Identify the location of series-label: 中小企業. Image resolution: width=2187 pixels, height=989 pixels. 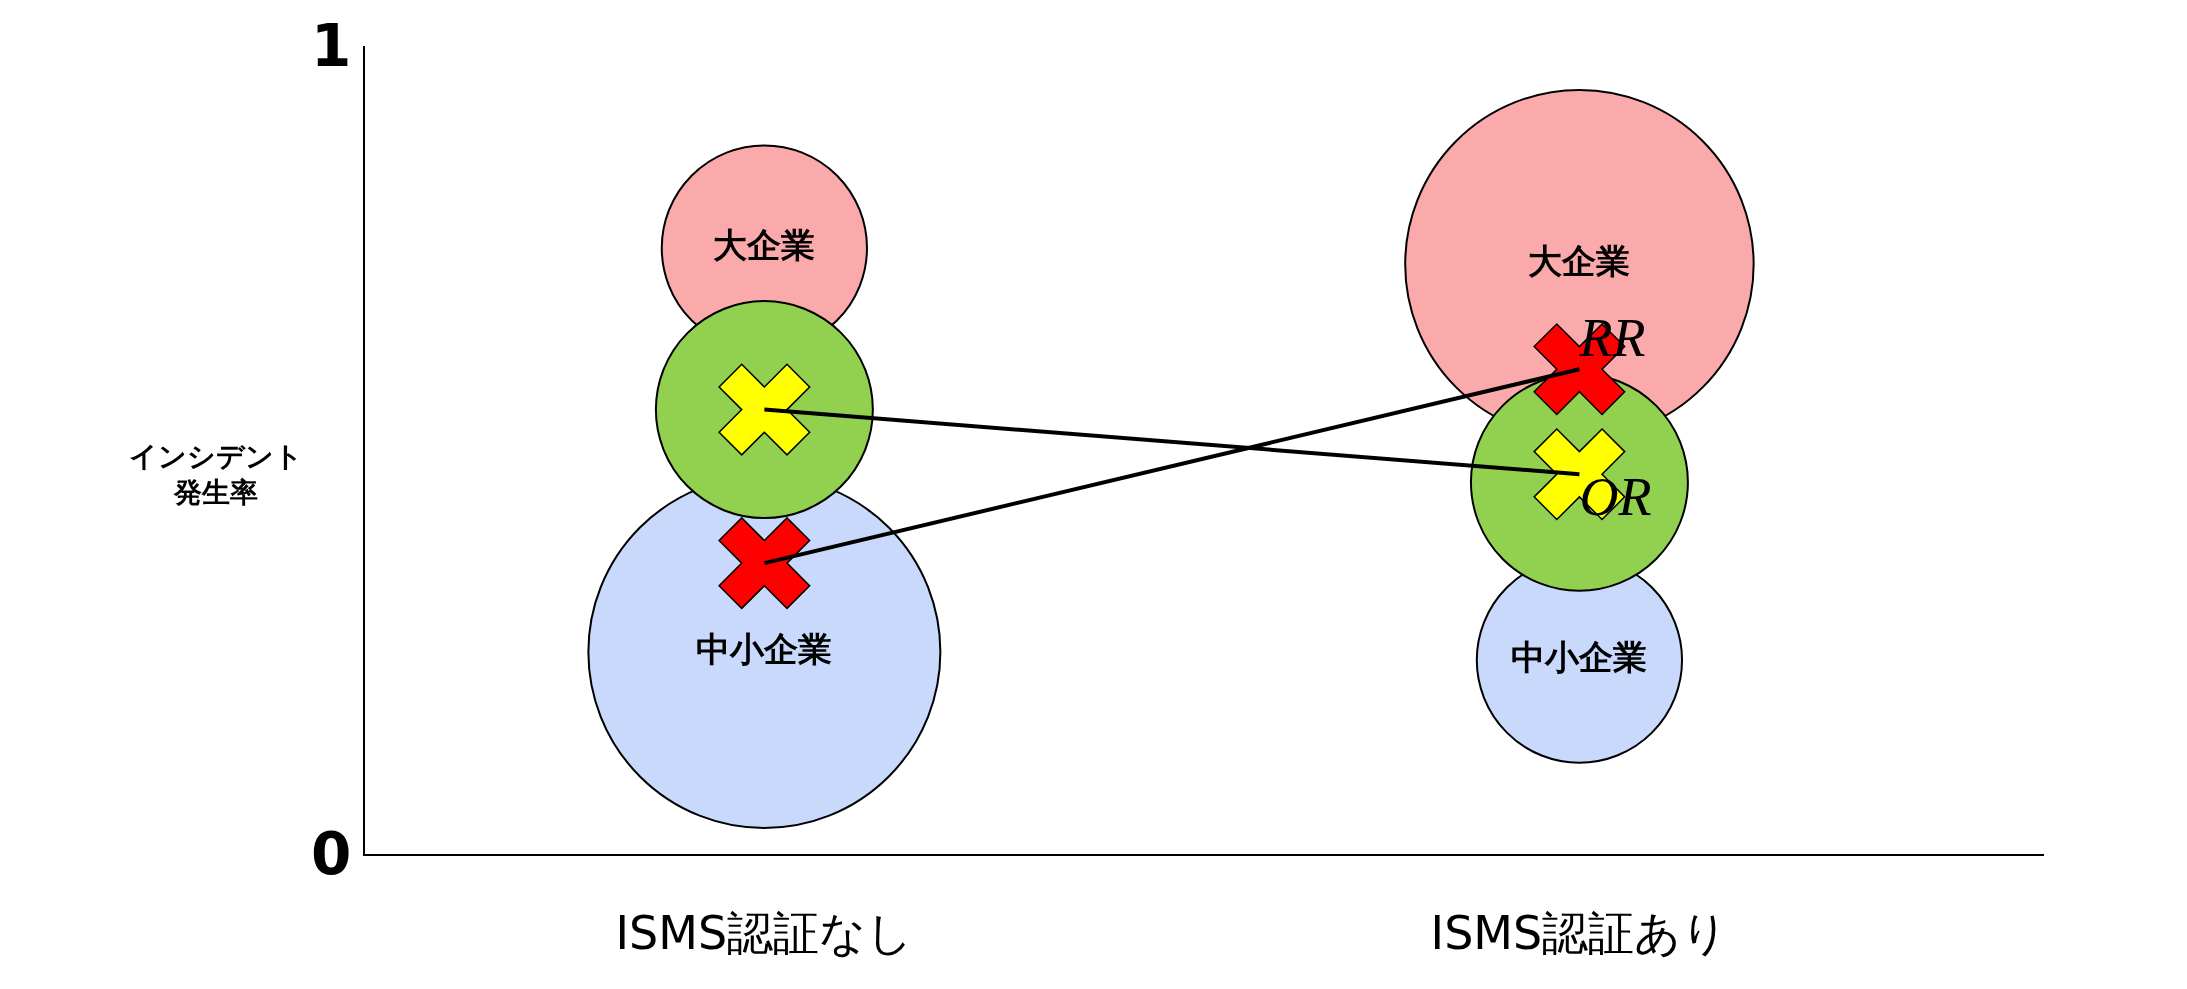
(1579, 656).